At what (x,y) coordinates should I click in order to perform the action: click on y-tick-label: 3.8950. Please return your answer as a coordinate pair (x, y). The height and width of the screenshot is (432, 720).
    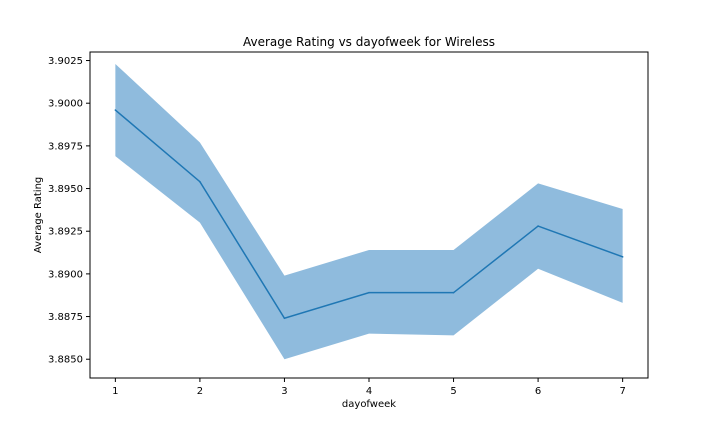
    Looking at the image, I should click on (65, 189).